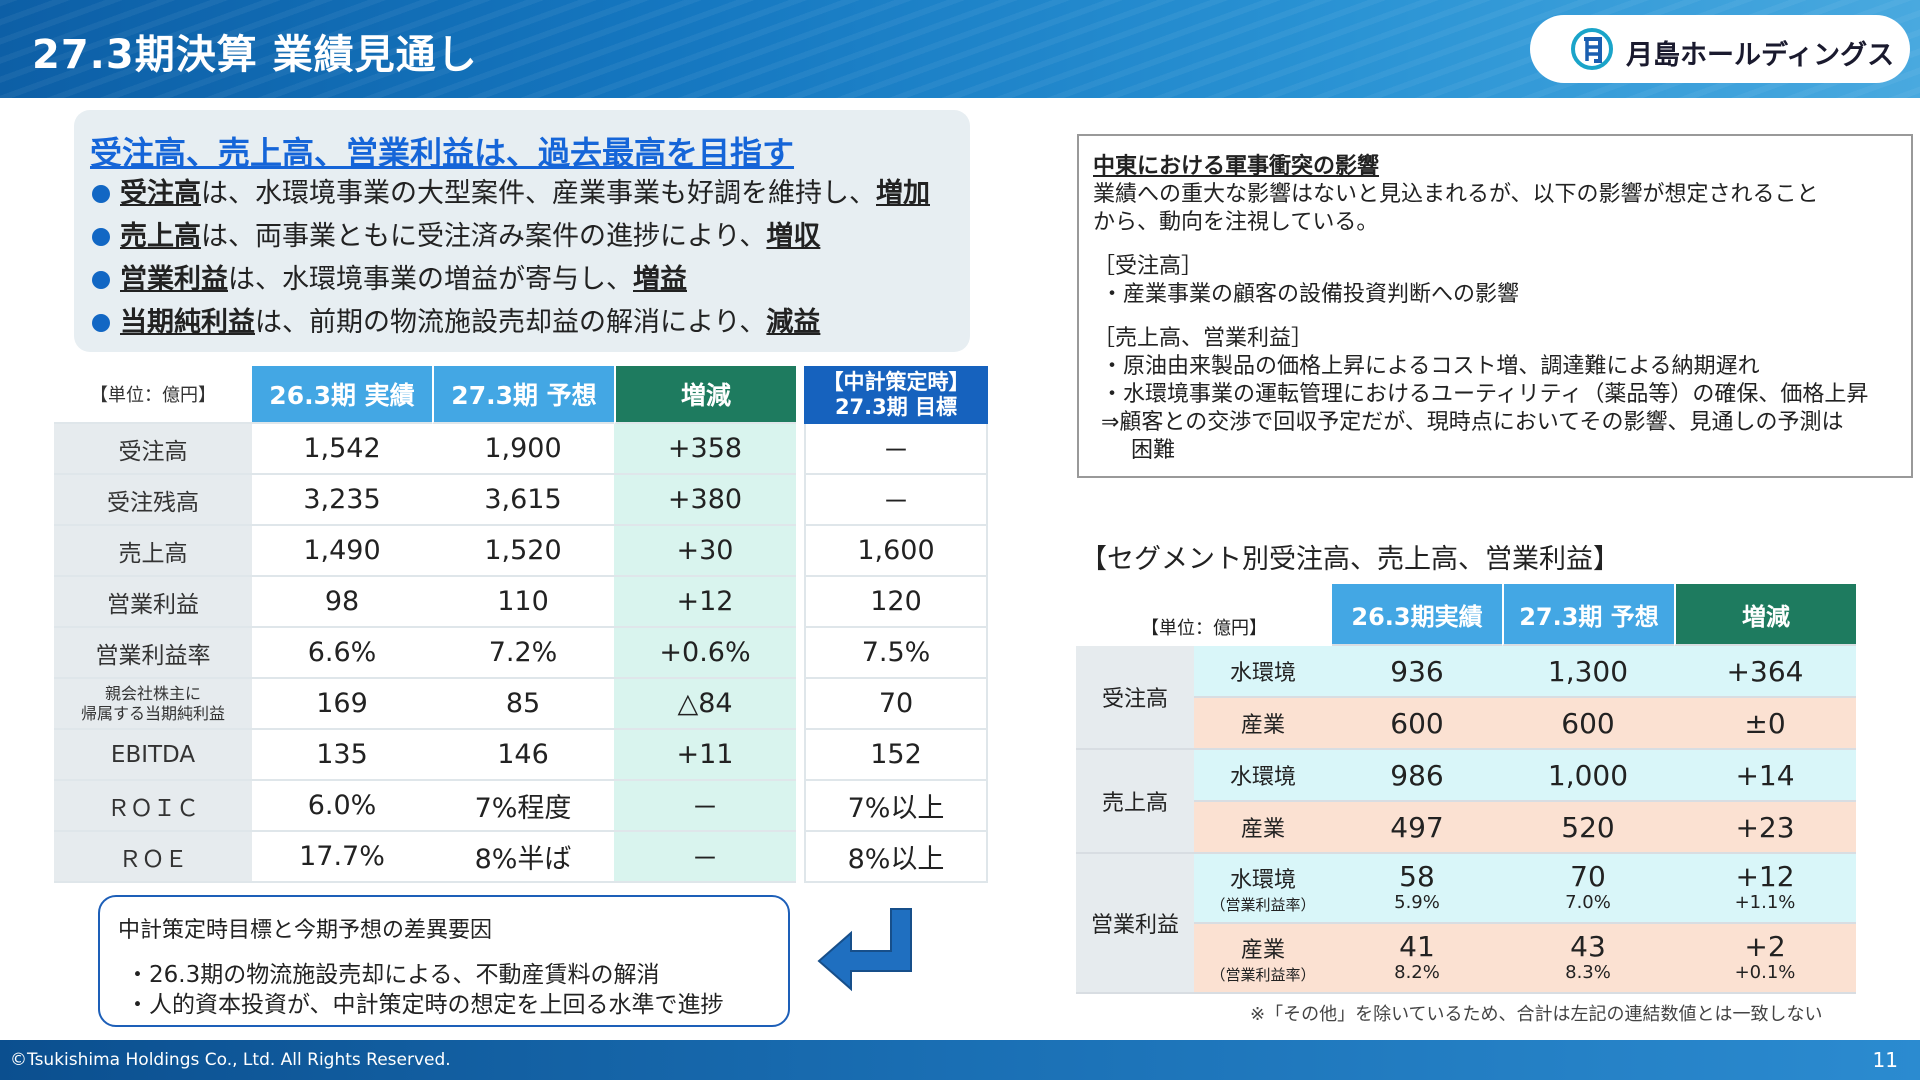  I want to click on table-row: ＲＯＩＣ 6.0% 7%程度 － 7%以上, so click(521, 806).